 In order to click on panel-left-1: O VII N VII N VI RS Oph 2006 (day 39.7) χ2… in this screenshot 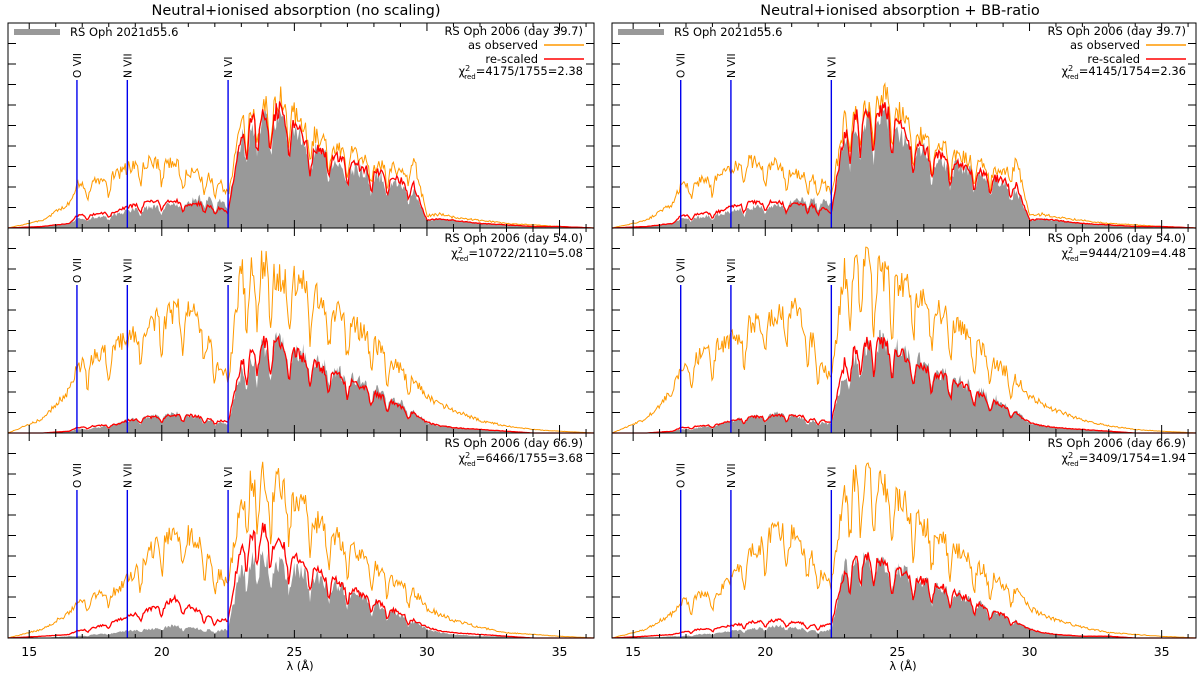, I will do `click(301, 125)`.